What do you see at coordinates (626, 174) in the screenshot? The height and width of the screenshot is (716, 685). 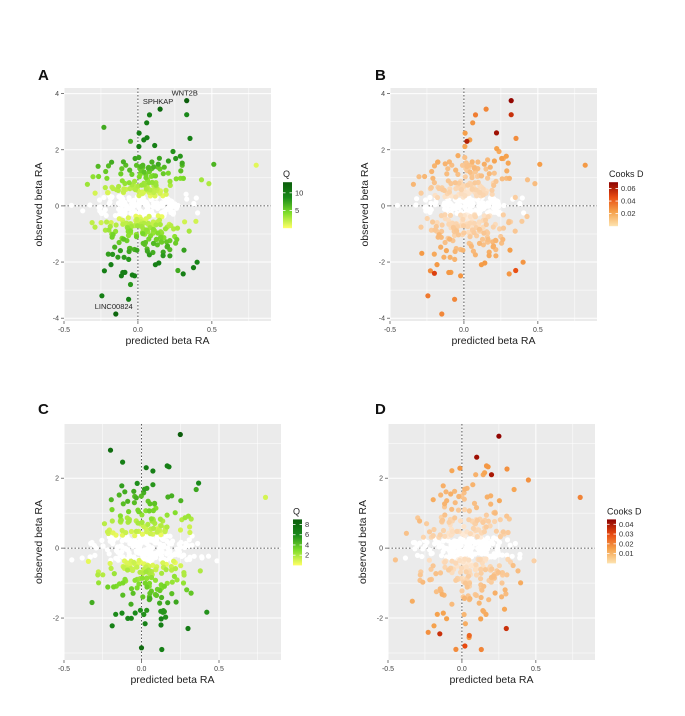 I see `legend-title: Cooks D` at bounding box center [626, 174].